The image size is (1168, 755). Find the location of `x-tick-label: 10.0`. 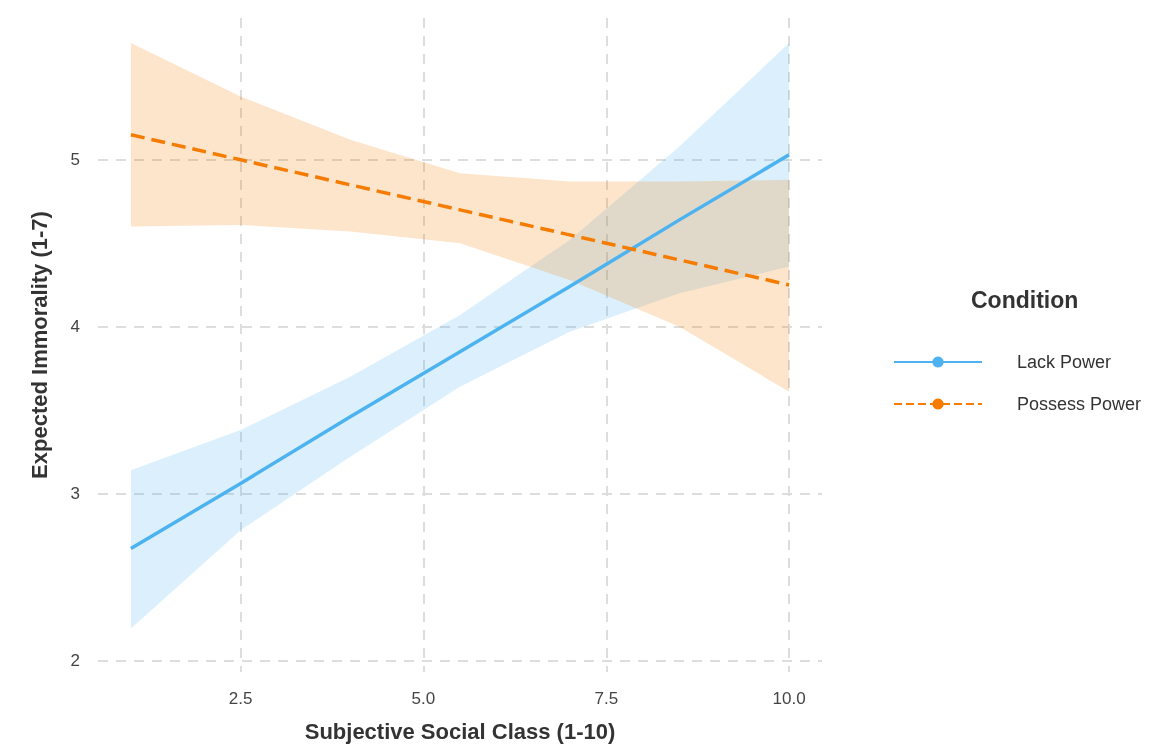

x-tick-label: 10.0 is located at coordinates (789, 698).